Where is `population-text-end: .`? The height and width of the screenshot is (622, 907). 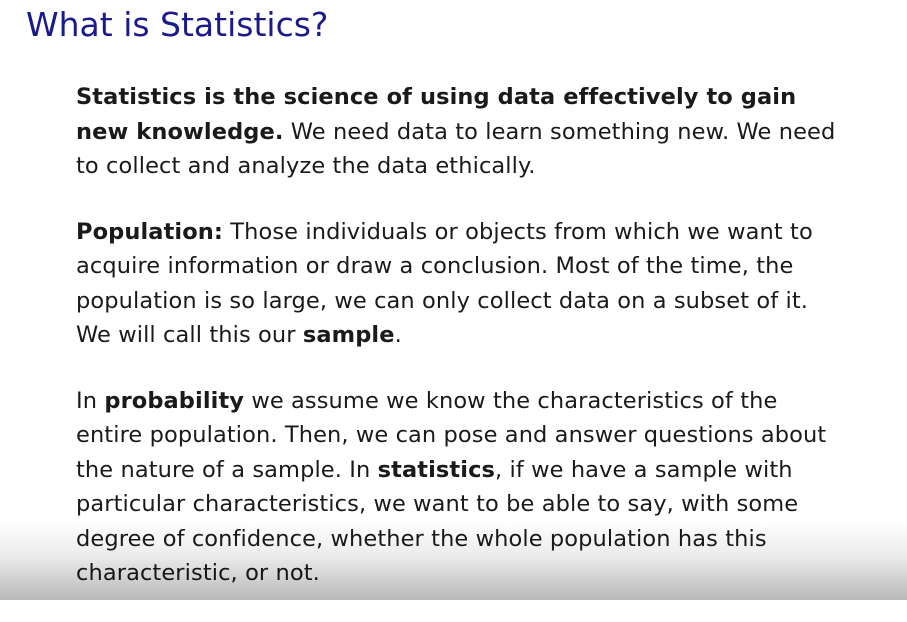
population-text-end: . is located at coordinates (398, 335).